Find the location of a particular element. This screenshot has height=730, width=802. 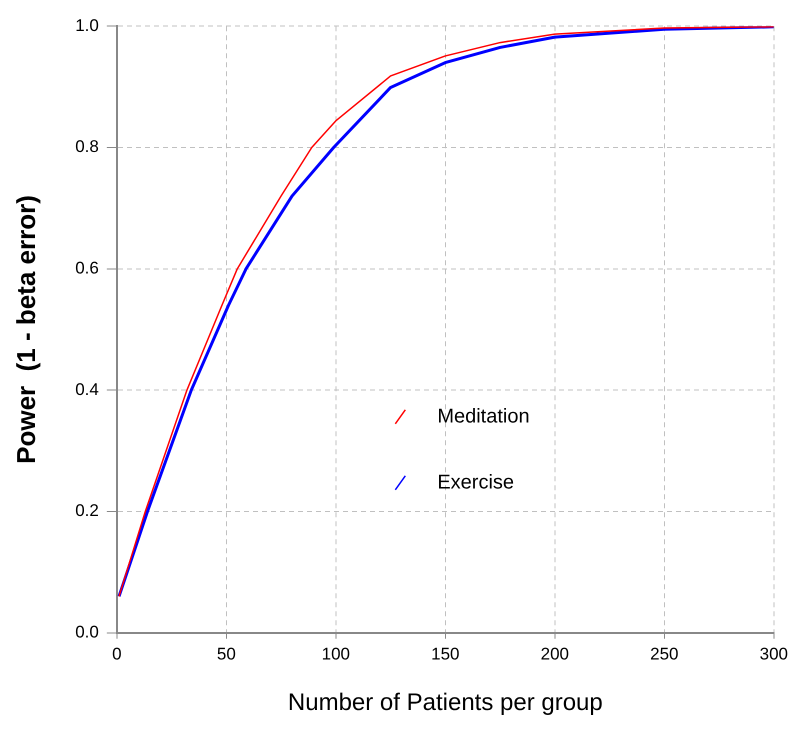

x-tick-label: 50 is located at coordinates (226, 654).